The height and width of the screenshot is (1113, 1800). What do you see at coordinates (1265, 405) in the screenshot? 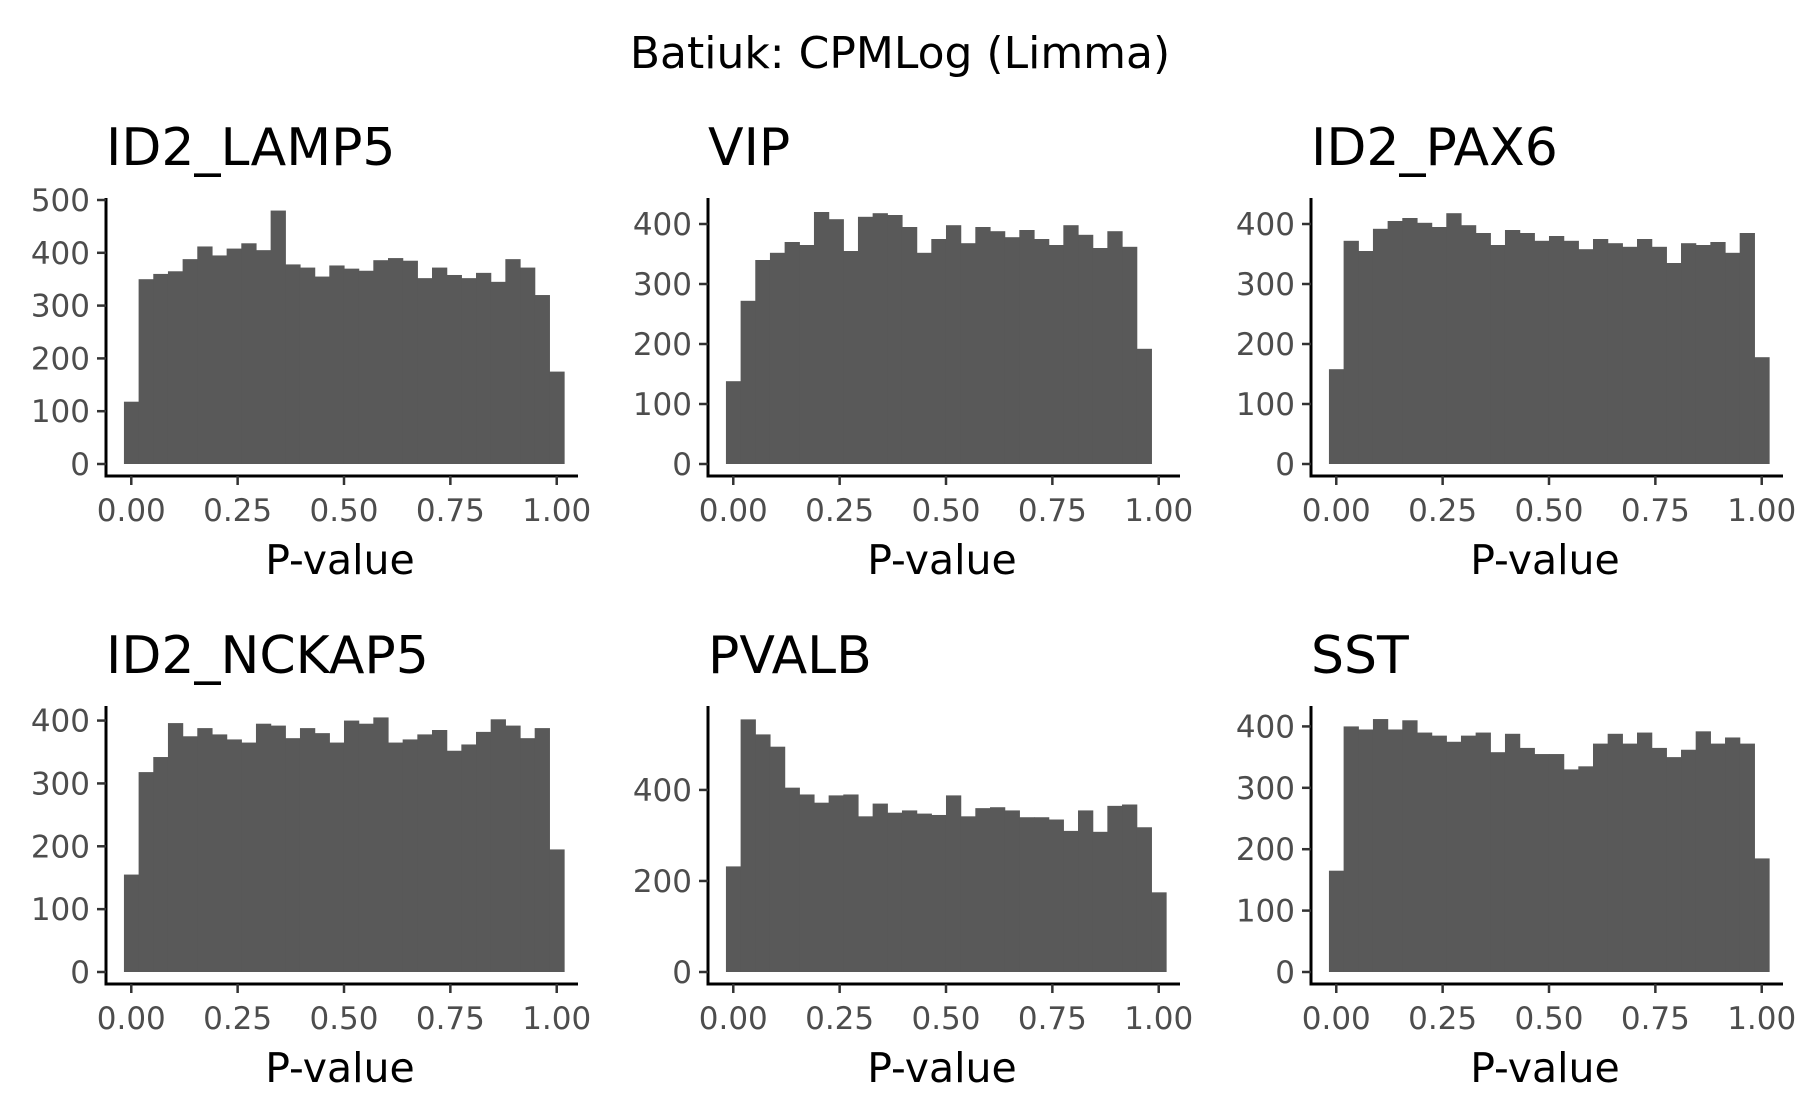
I see `y-tick-label: 100` at bounding box center [1265, 405].